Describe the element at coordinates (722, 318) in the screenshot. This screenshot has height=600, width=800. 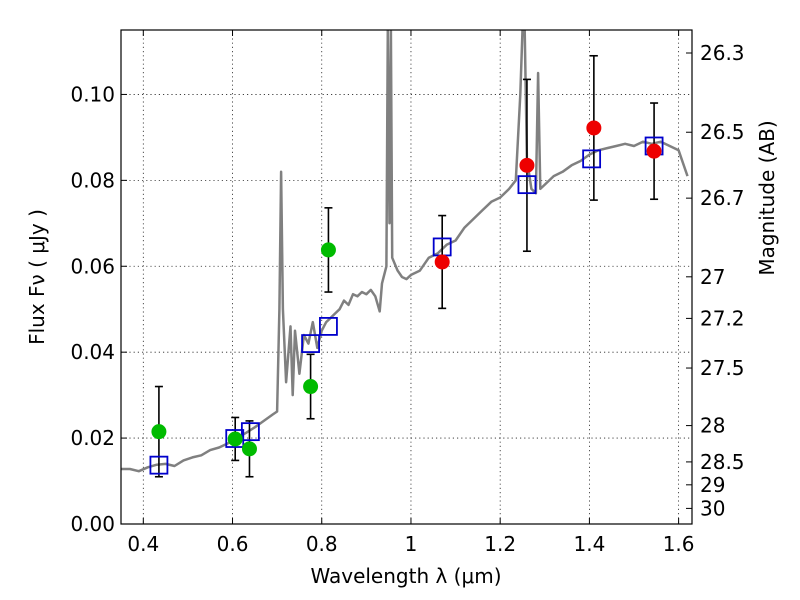
I see `right-tick-label: 27.2` at that location.